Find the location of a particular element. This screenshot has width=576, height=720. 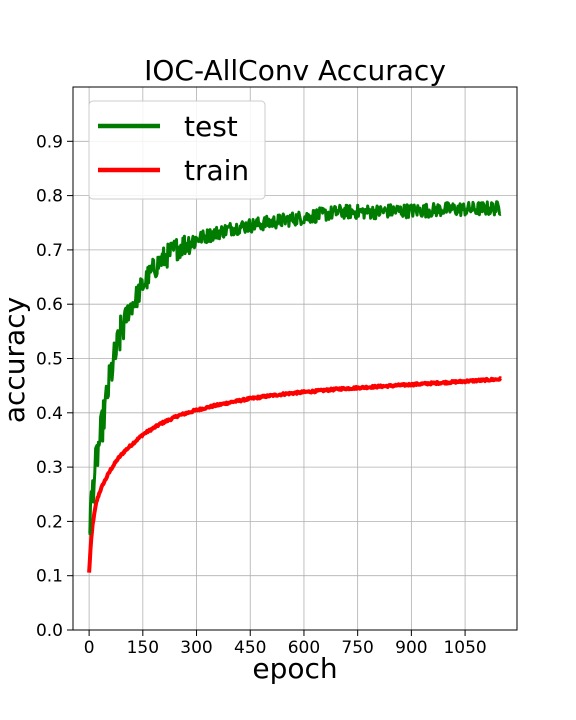

y-tick-label: 0.3 is located at coordinates (49, 468).